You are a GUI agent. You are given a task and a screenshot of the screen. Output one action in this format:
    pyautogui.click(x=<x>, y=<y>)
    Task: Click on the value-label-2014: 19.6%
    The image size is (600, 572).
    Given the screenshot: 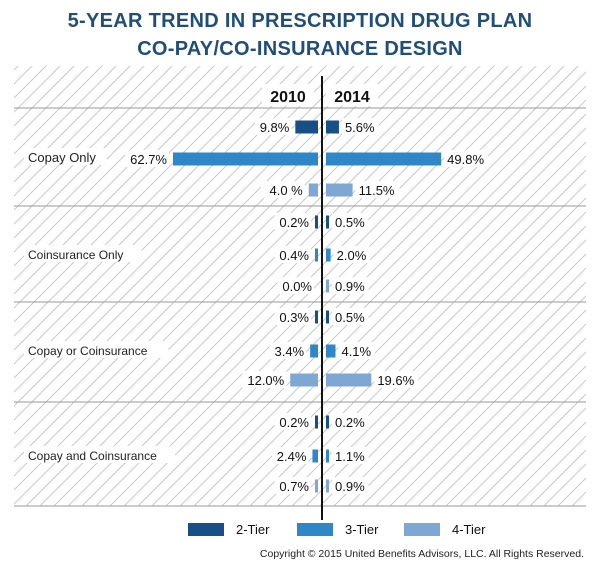 What is the action you would take?
    pyautogui.click(x=395, y=380)
    